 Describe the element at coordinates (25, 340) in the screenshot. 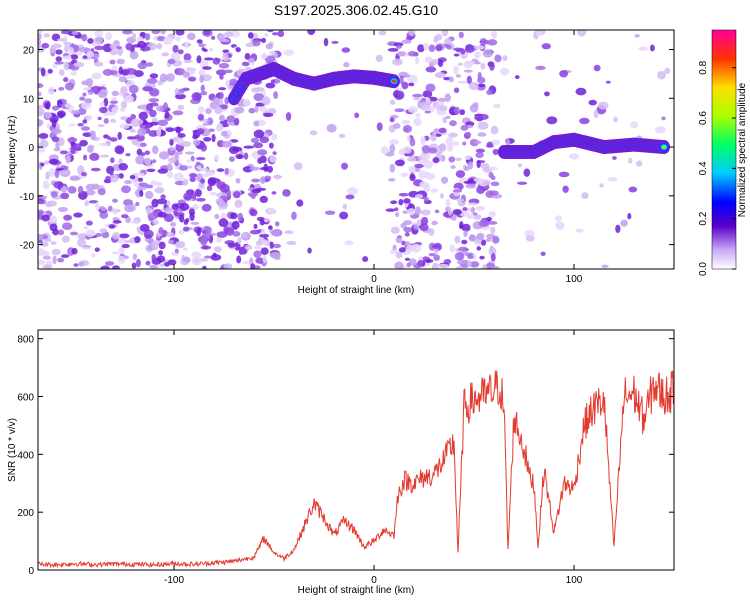

I see `y-tick-label: 800` at that location.